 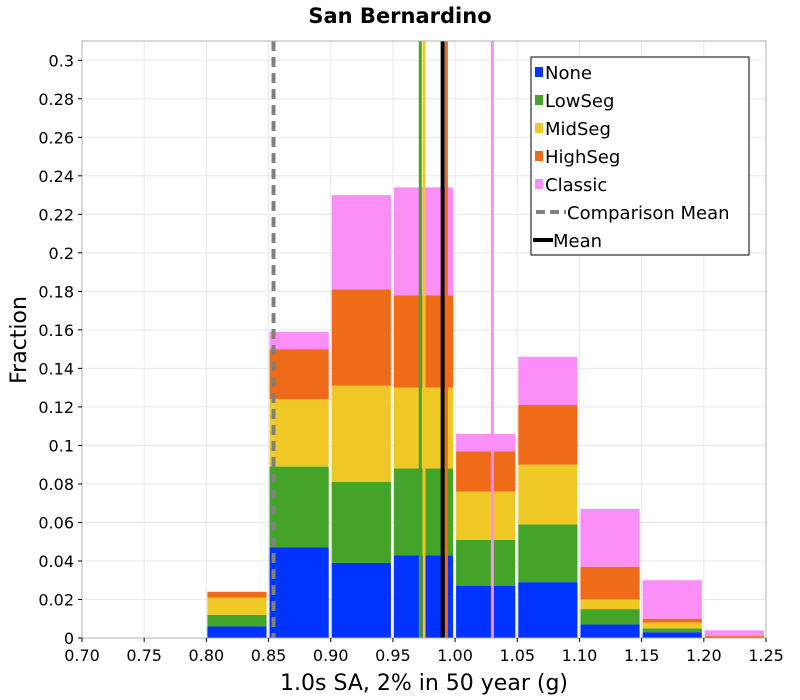 What do you see at coordinates (56, 291) in the screenshot?
I see `y-tick-label: 0.18` at bounding box center [56, 291].